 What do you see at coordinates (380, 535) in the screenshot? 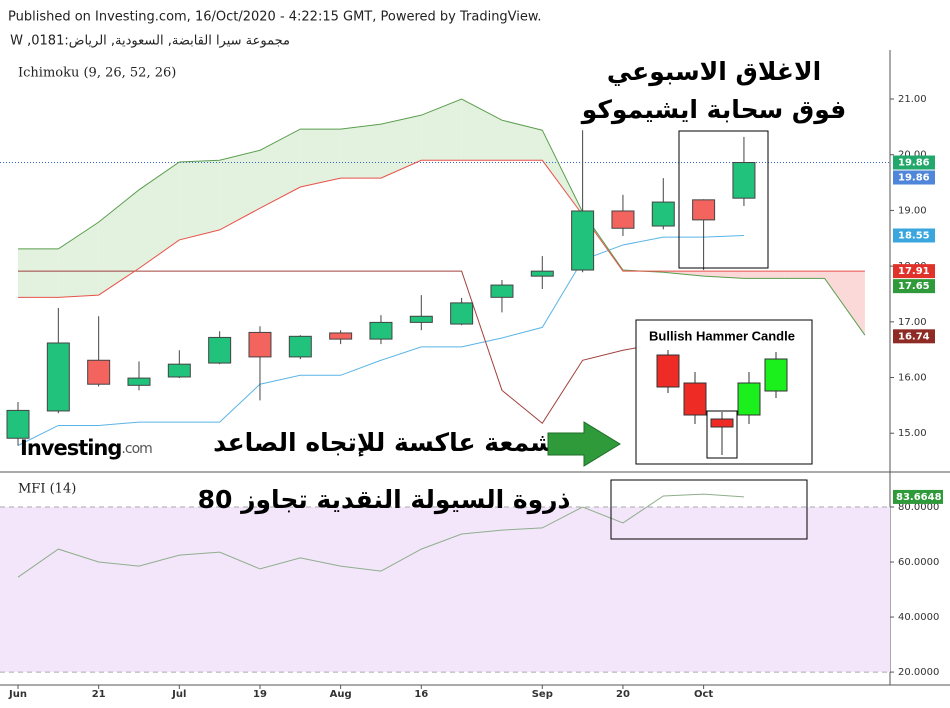
I see `mfi-line` at bounding box center [380, 535].